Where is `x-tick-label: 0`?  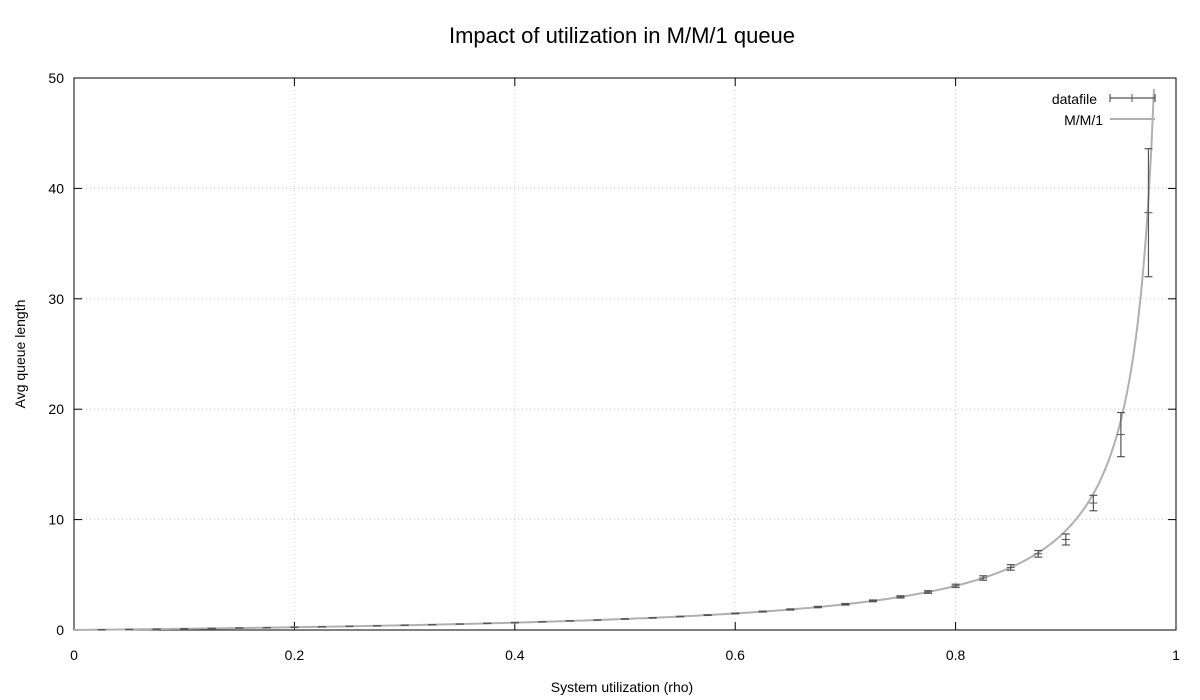 x-tick-label: 0 is located at coordinates (74, 655).